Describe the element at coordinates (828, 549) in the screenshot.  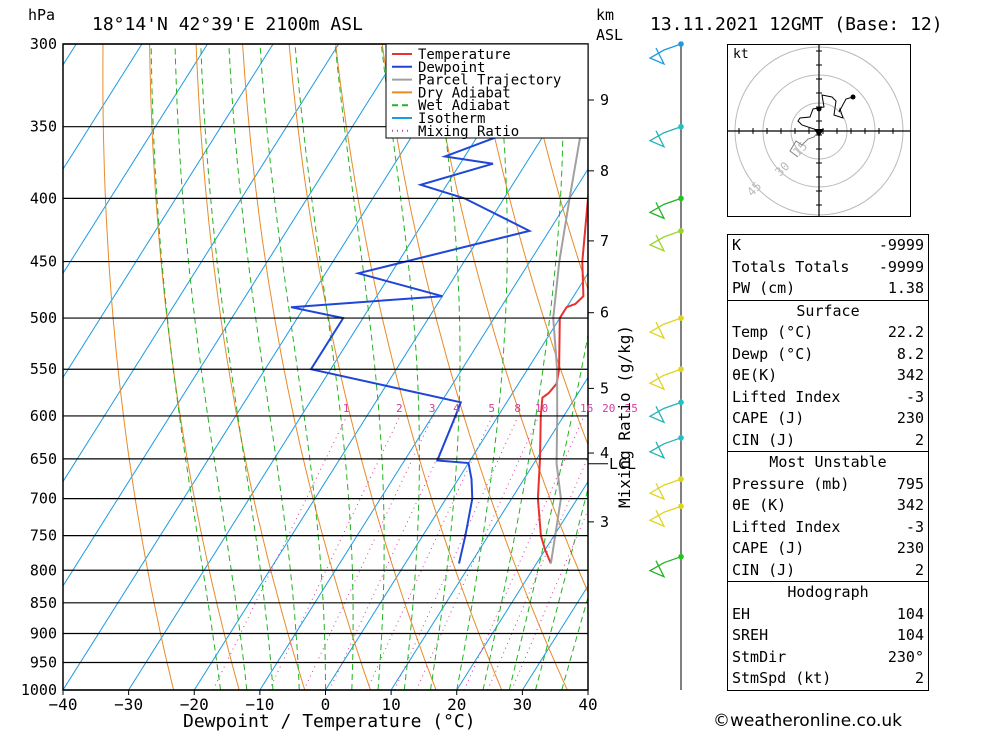
I see `most-unstable-row: CAPE (J) 230` at that location.